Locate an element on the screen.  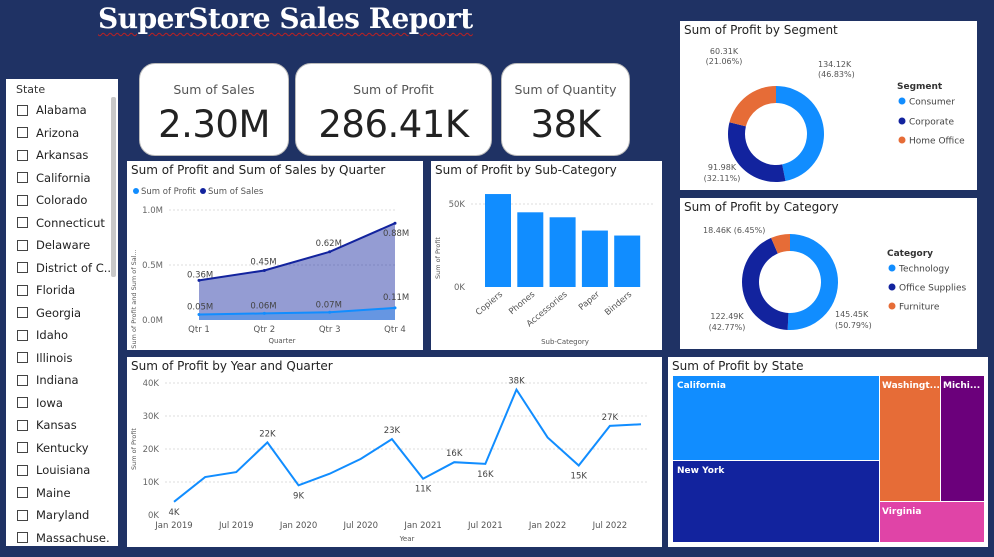
tile-label: Virginia is located at coordinates (902, 512).